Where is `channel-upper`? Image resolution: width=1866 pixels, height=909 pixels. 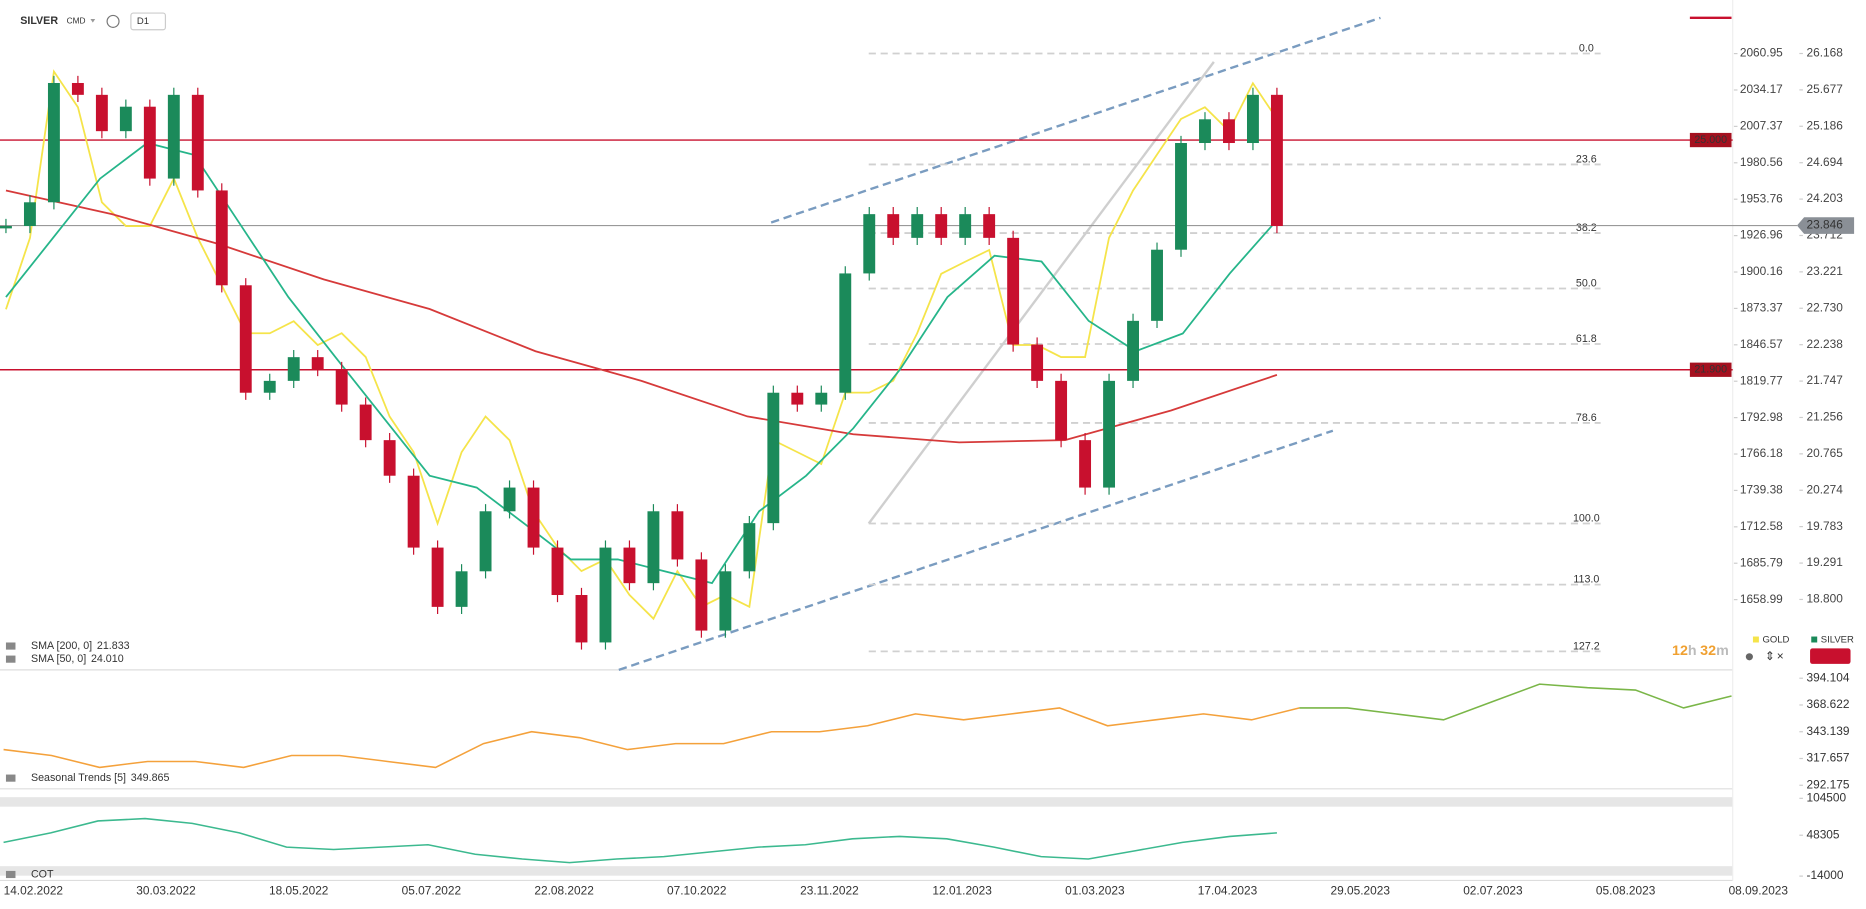
channel-upper is located at coordinates (1075, 120).